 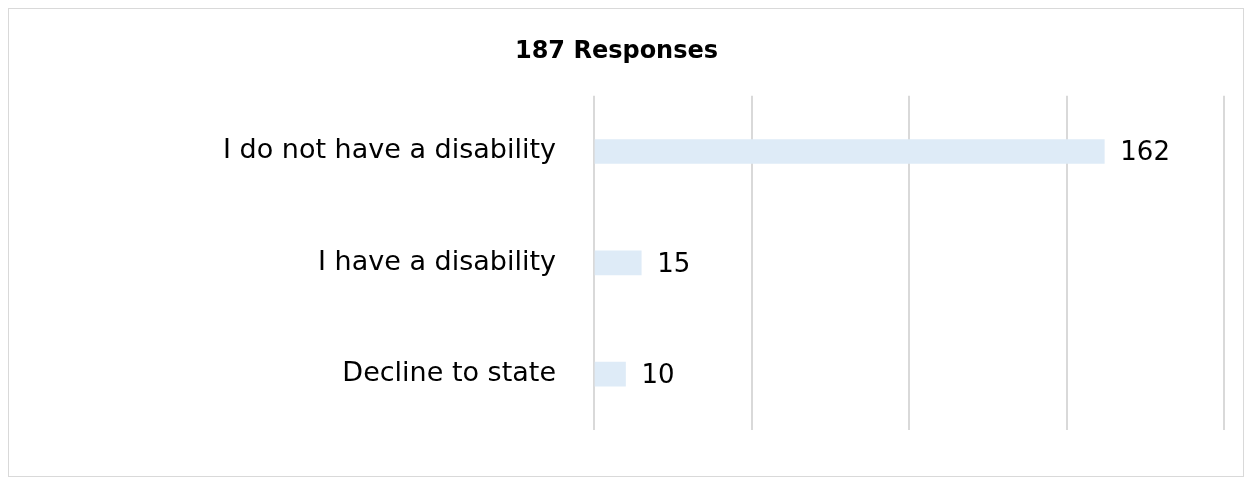 I want to click on y-tick-label: Decline to state, so click(x=449, y=372).